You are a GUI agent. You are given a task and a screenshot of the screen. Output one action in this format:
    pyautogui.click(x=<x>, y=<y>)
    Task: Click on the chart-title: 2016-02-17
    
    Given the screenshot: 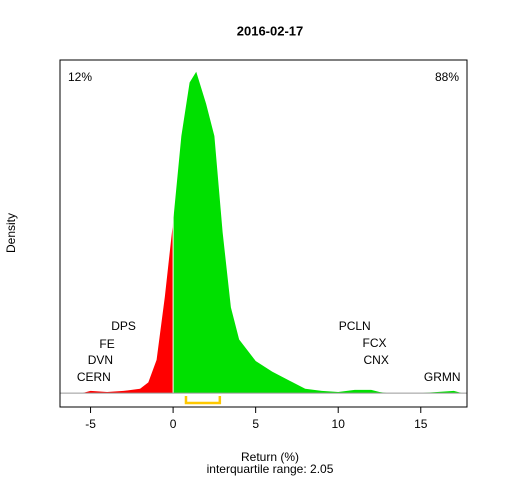 What is the action you would take?
    pyautogui.click(x=270, y=30)
    